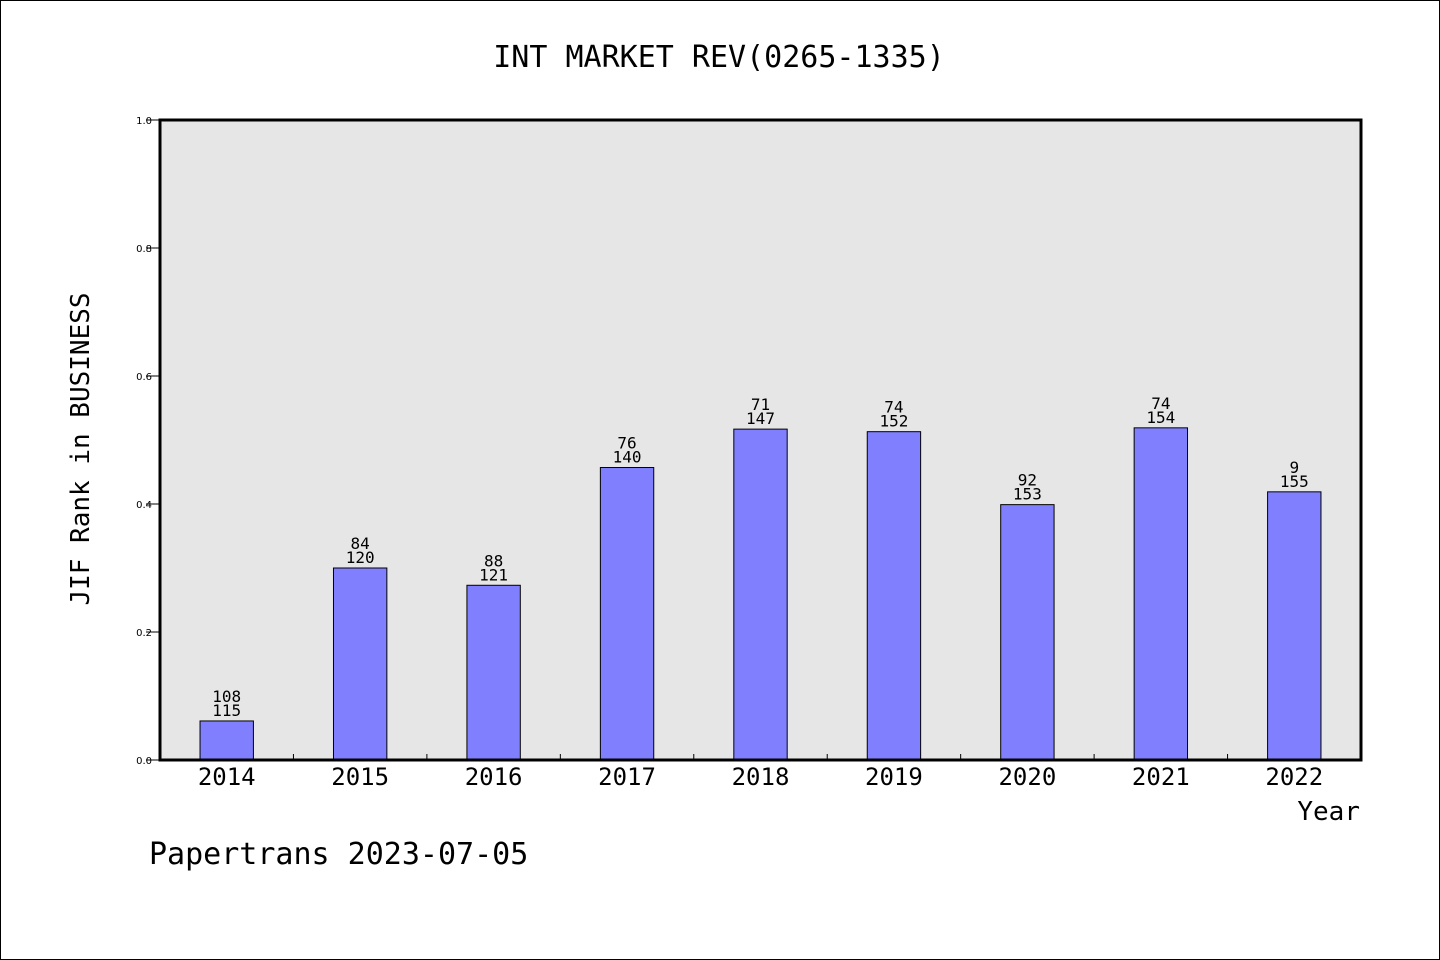 The width and height of the screenshot is (1440, 960). What do you see at coordinates (360, 557) in the screenshot?
I see `bar-total-label: 120` at bounding box center [360, 557].